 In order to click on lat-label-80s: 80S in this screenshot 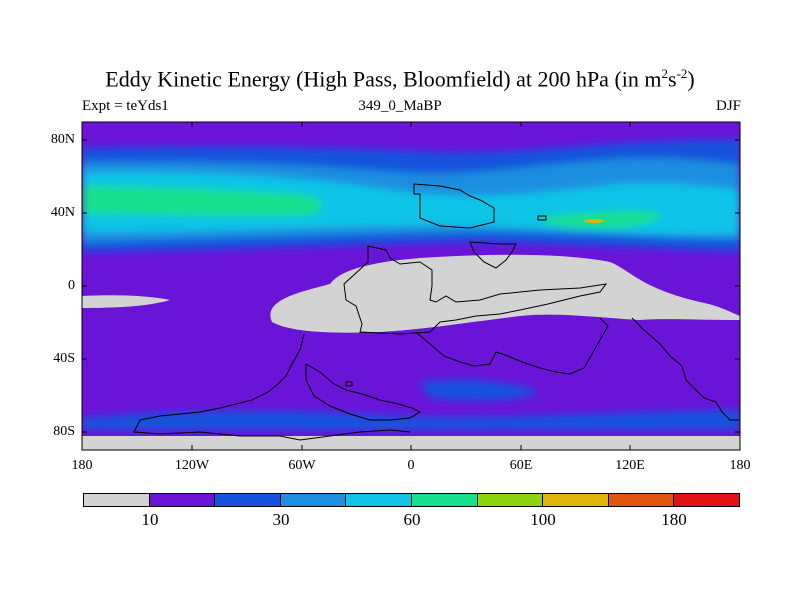, I will do `click(64, 431)`.